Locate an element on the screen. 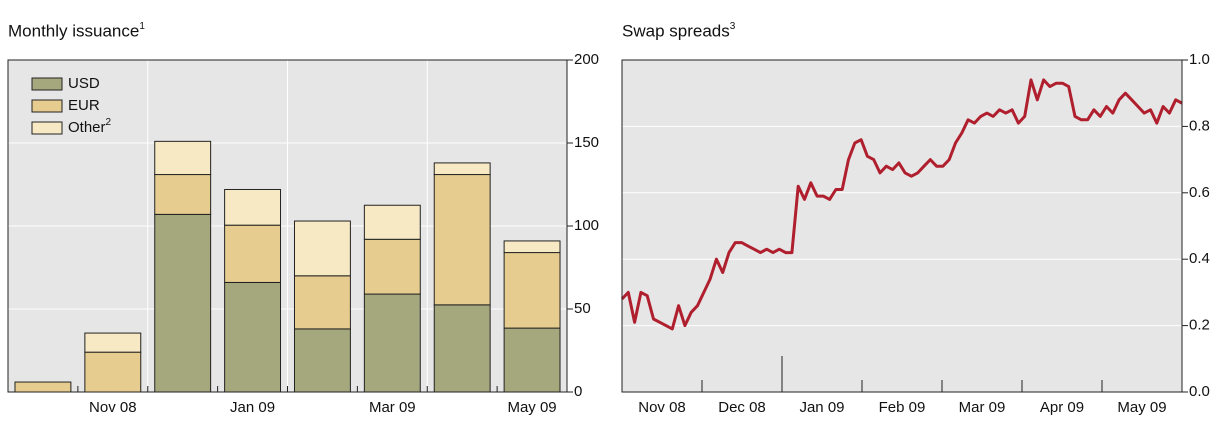 The height and width of the screenshot is (424, 1220). y-tick-label: 0.0 is located at coordinates (1199, 391).